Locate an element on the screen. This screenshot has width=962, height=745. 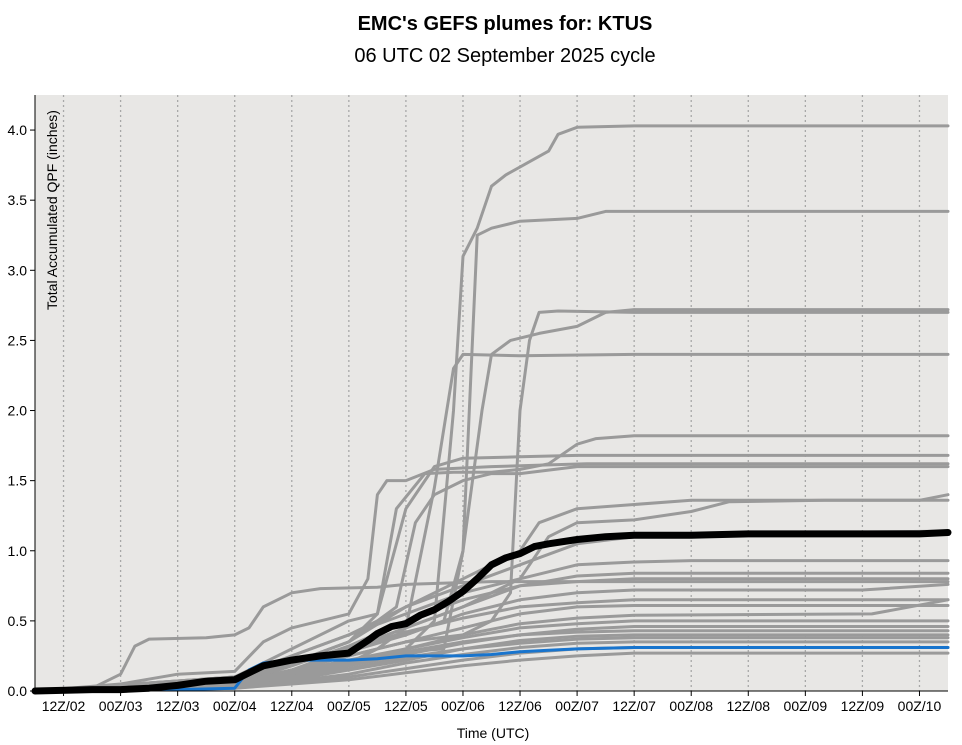
y-tick-label: 0.5 is located at coordinates (18, 621).